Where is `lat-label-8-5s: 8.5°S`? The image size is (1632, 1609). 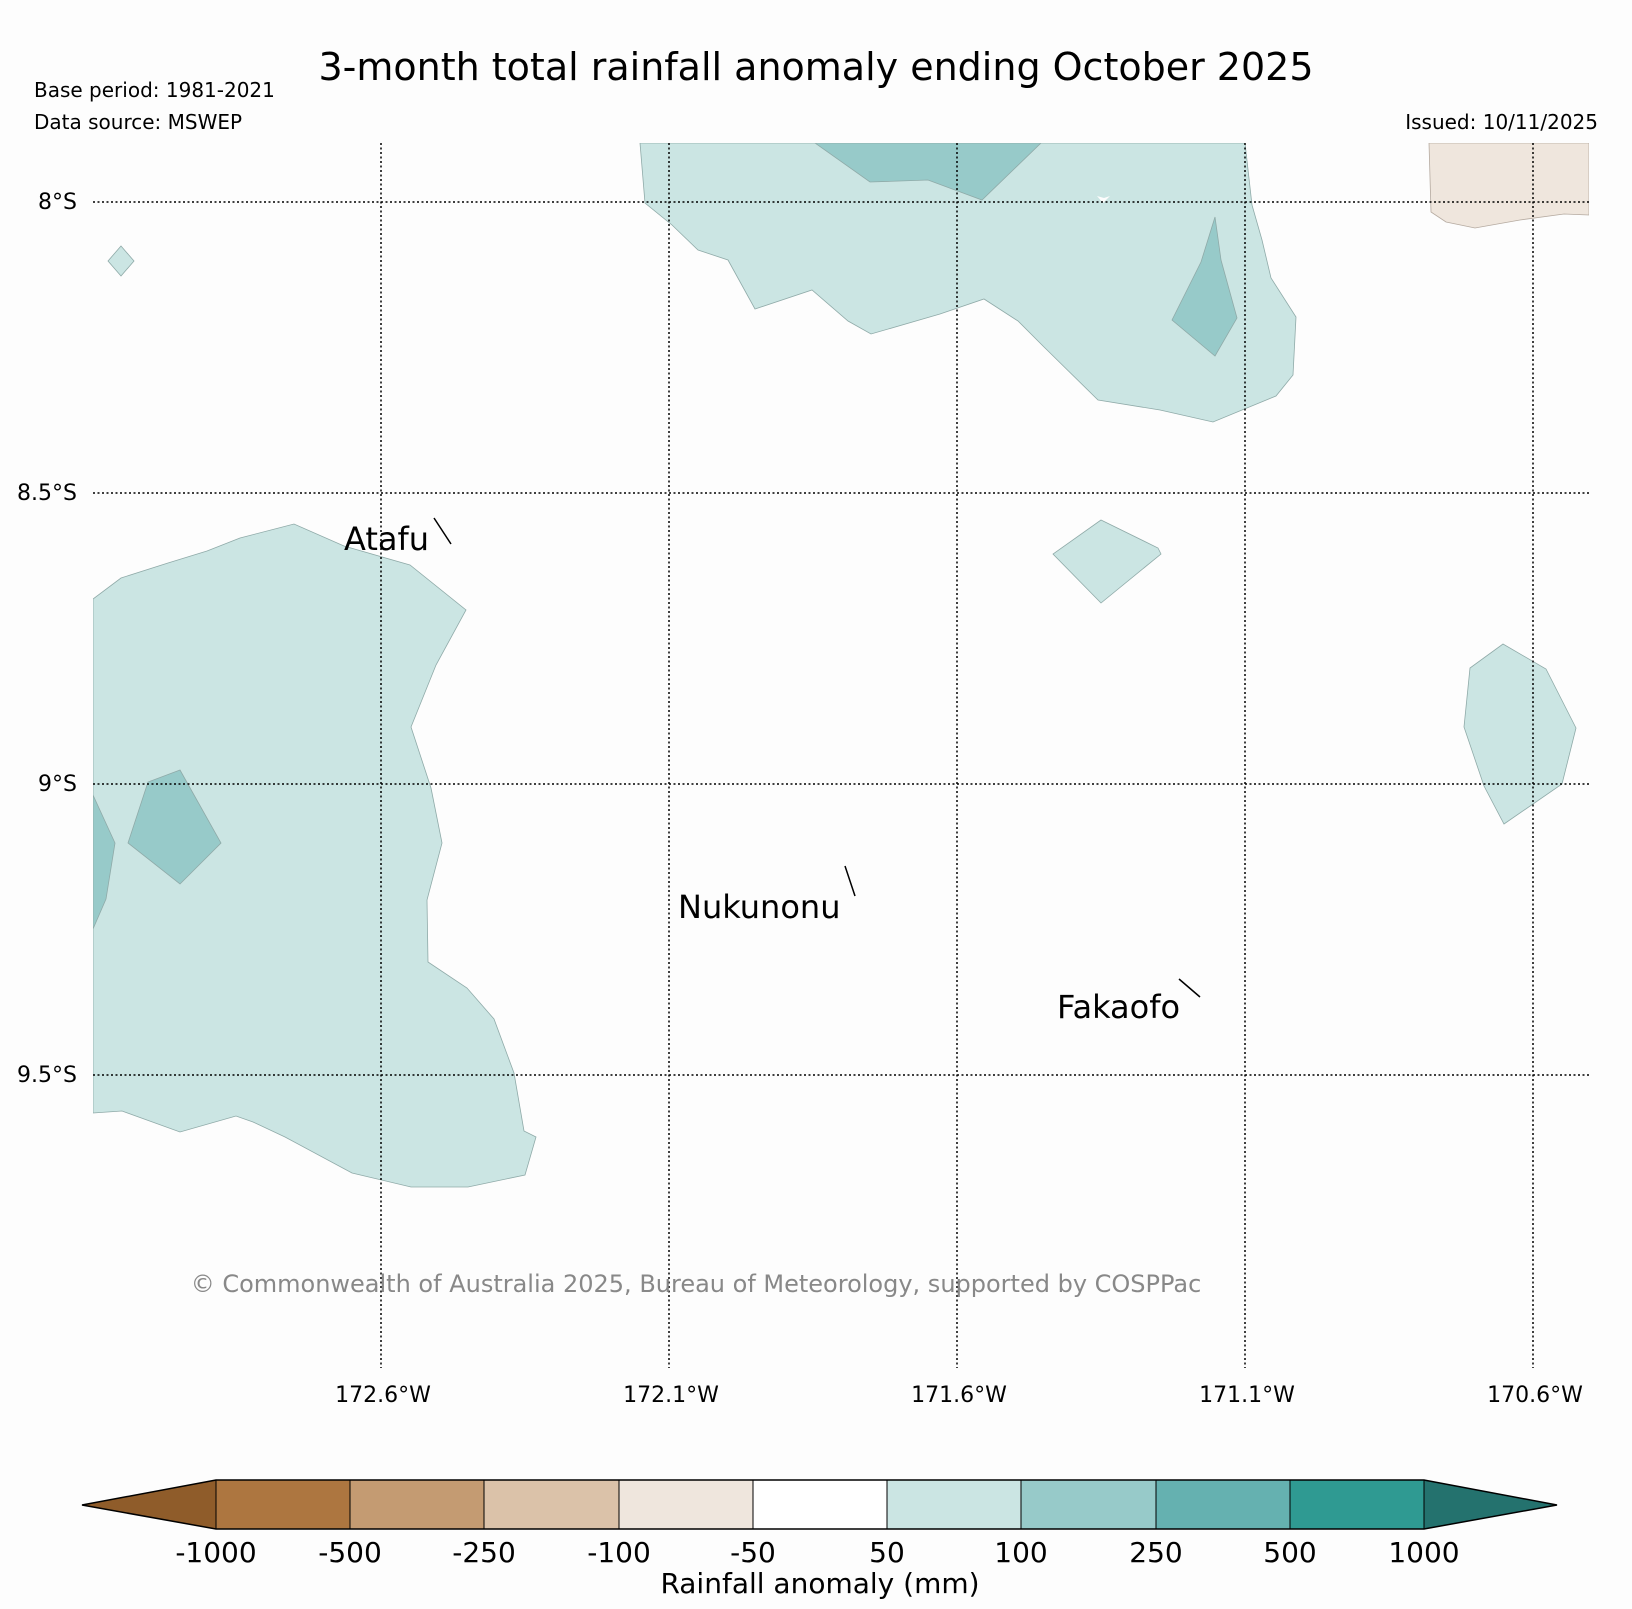
lat-label-8-5s: 8.5°S is located at coordinates (47, 493).